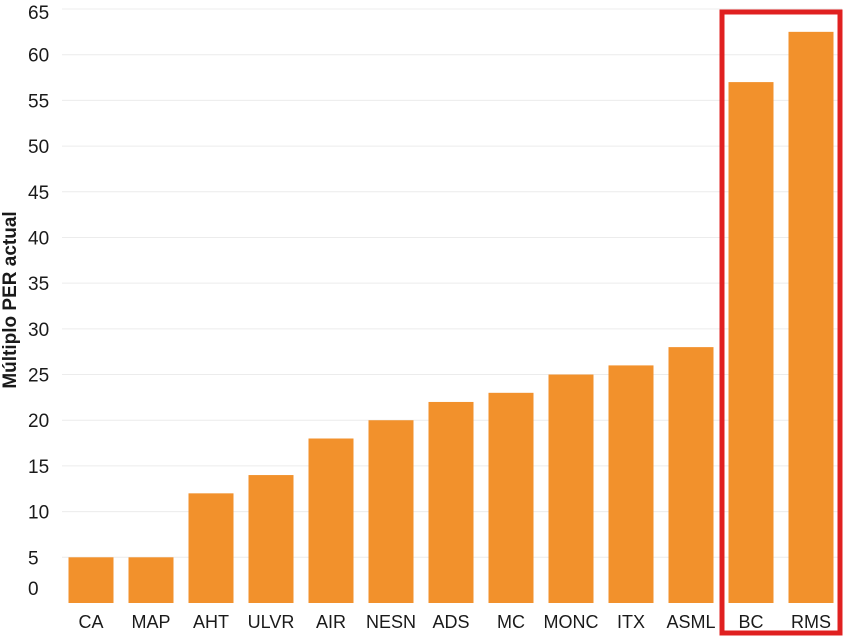 This screenshot has width=846, height=639. What do you see at coordinates (90, 622) in the screenshot?
I see `x-tick-label: CA` at bounding box center [90, 622].